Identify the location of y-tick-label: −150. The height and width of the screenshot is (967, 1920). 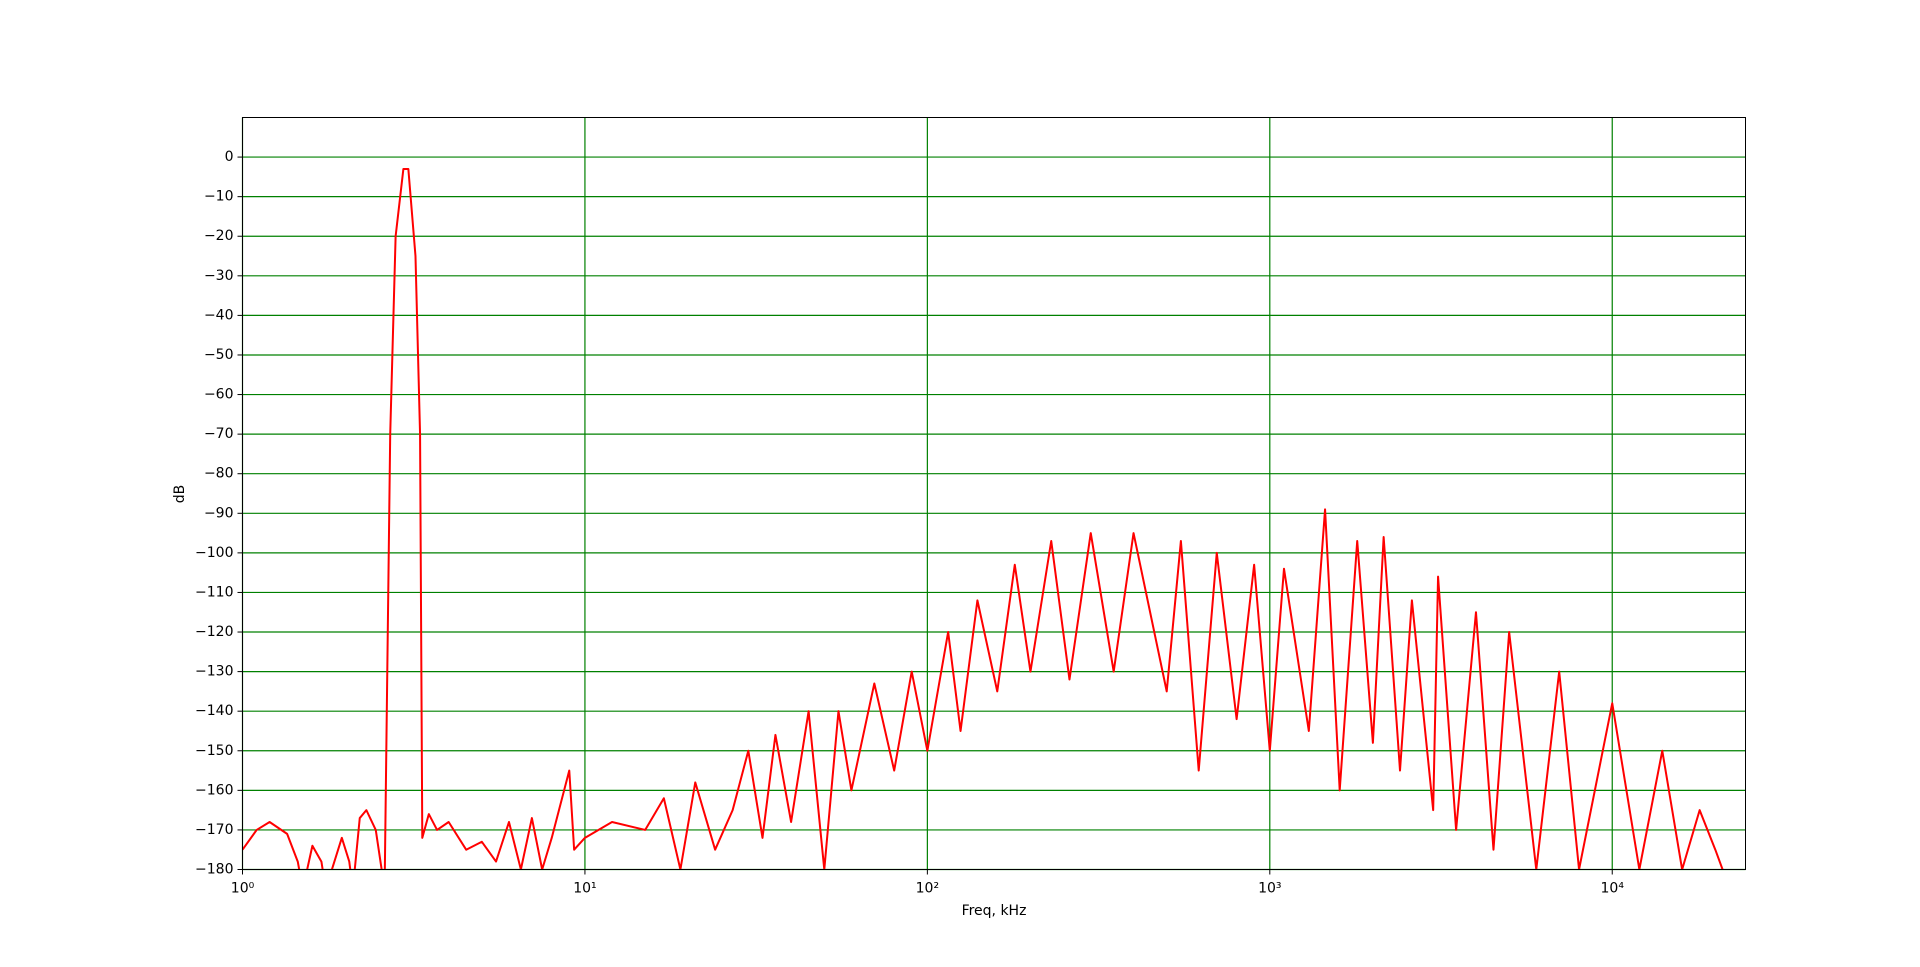
(214, 751).